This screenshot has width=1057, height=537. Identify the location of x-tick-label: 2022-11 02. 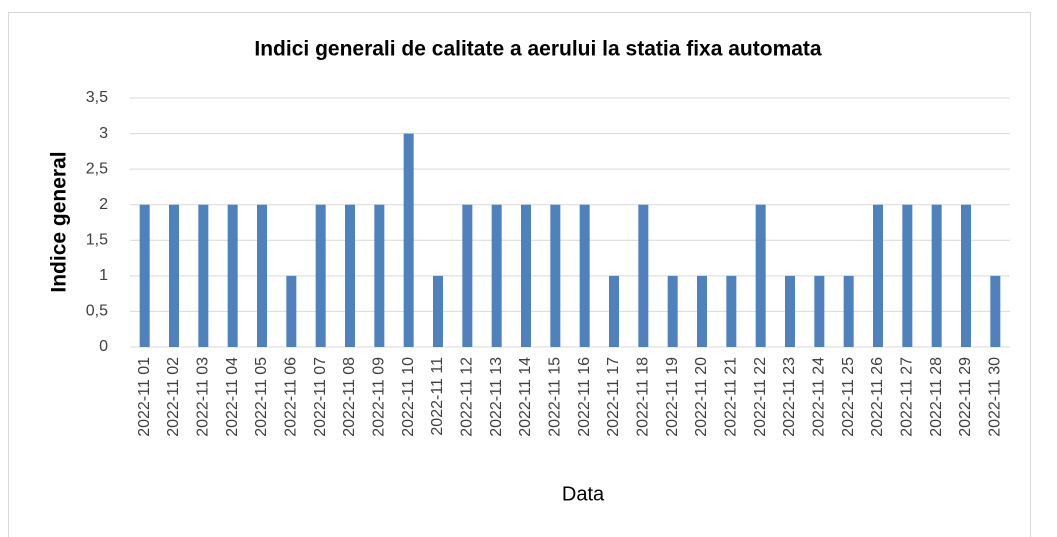
(173, 397).